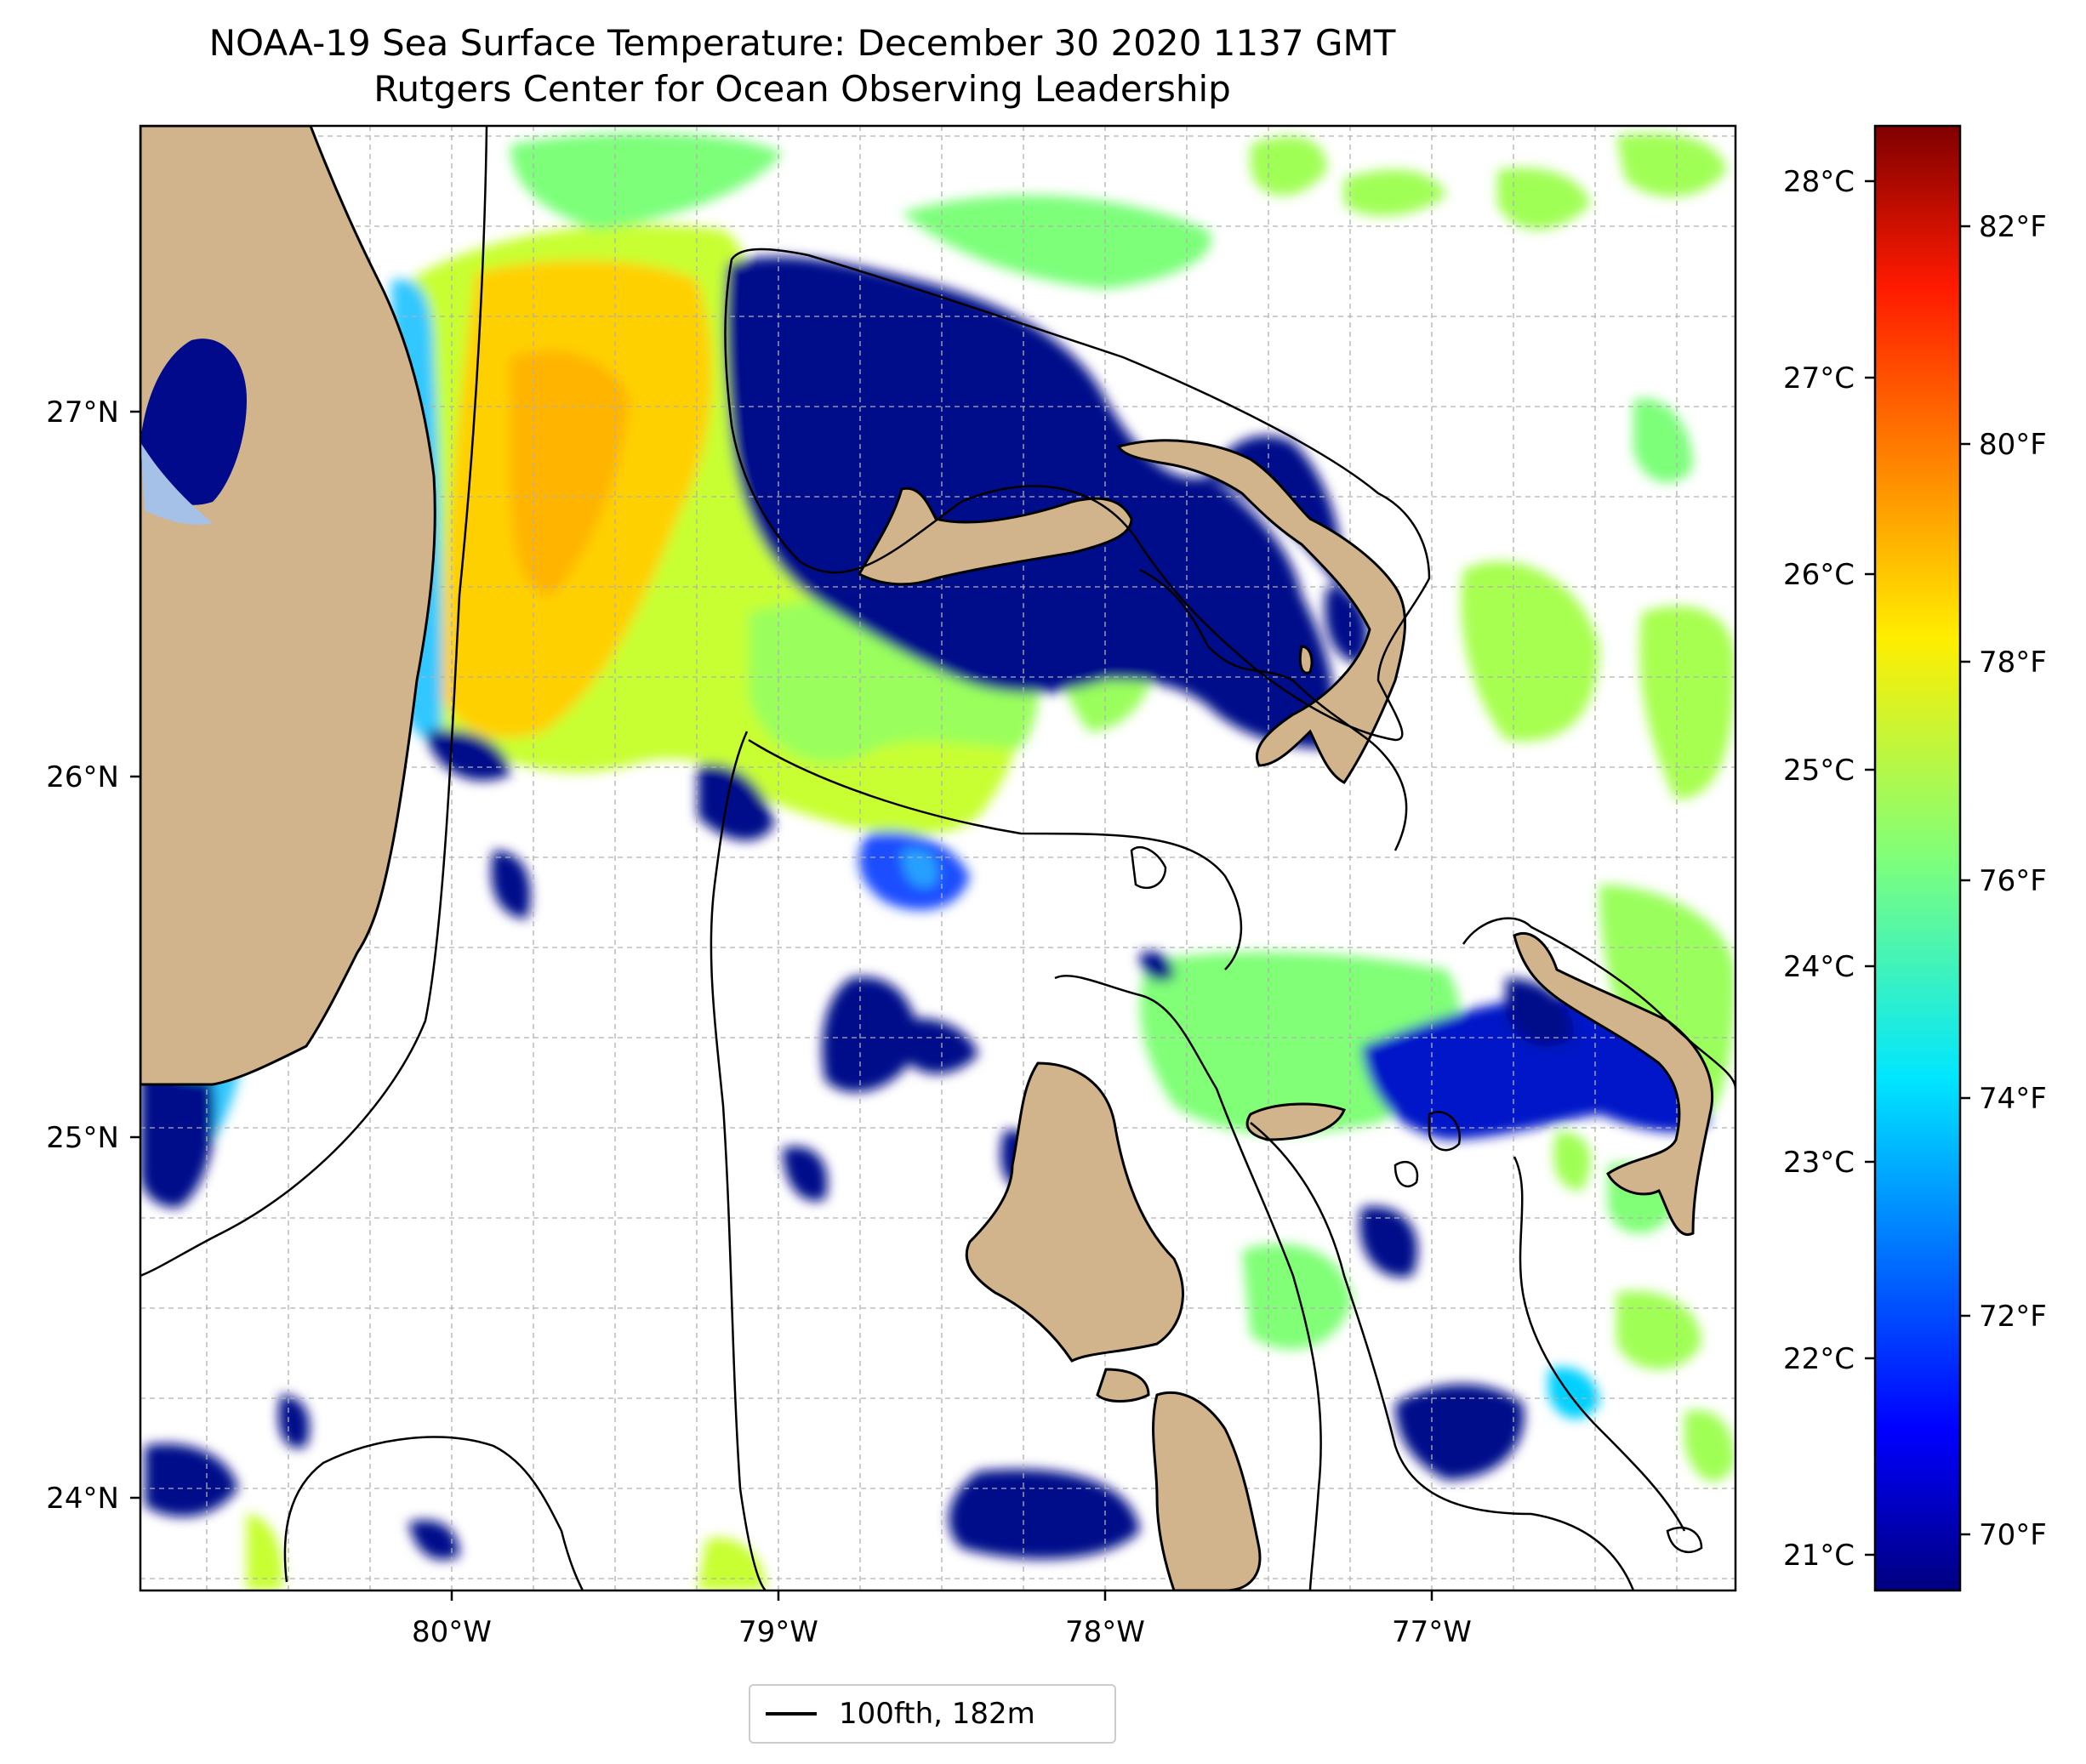 The image size is (2086, 1764). I want to click on abaco-land, so click(1261, 611).